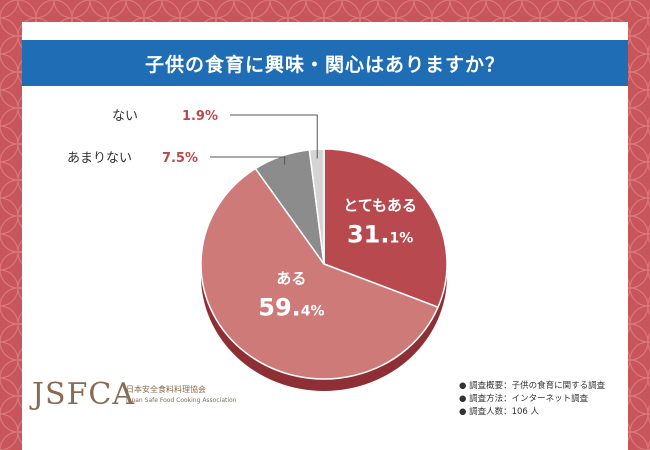 The image size is (650, 450). I want to click on logo-wordmark: JSFCA, so click(84, 394).